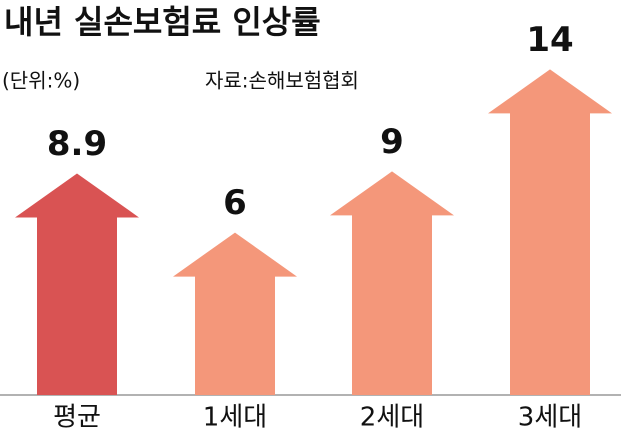 This screenshot has width=621, height=440. What do you see at coordinates (549, 40) in the screenshot?
I see `value-label: 14` at bounding box center [549, 40].